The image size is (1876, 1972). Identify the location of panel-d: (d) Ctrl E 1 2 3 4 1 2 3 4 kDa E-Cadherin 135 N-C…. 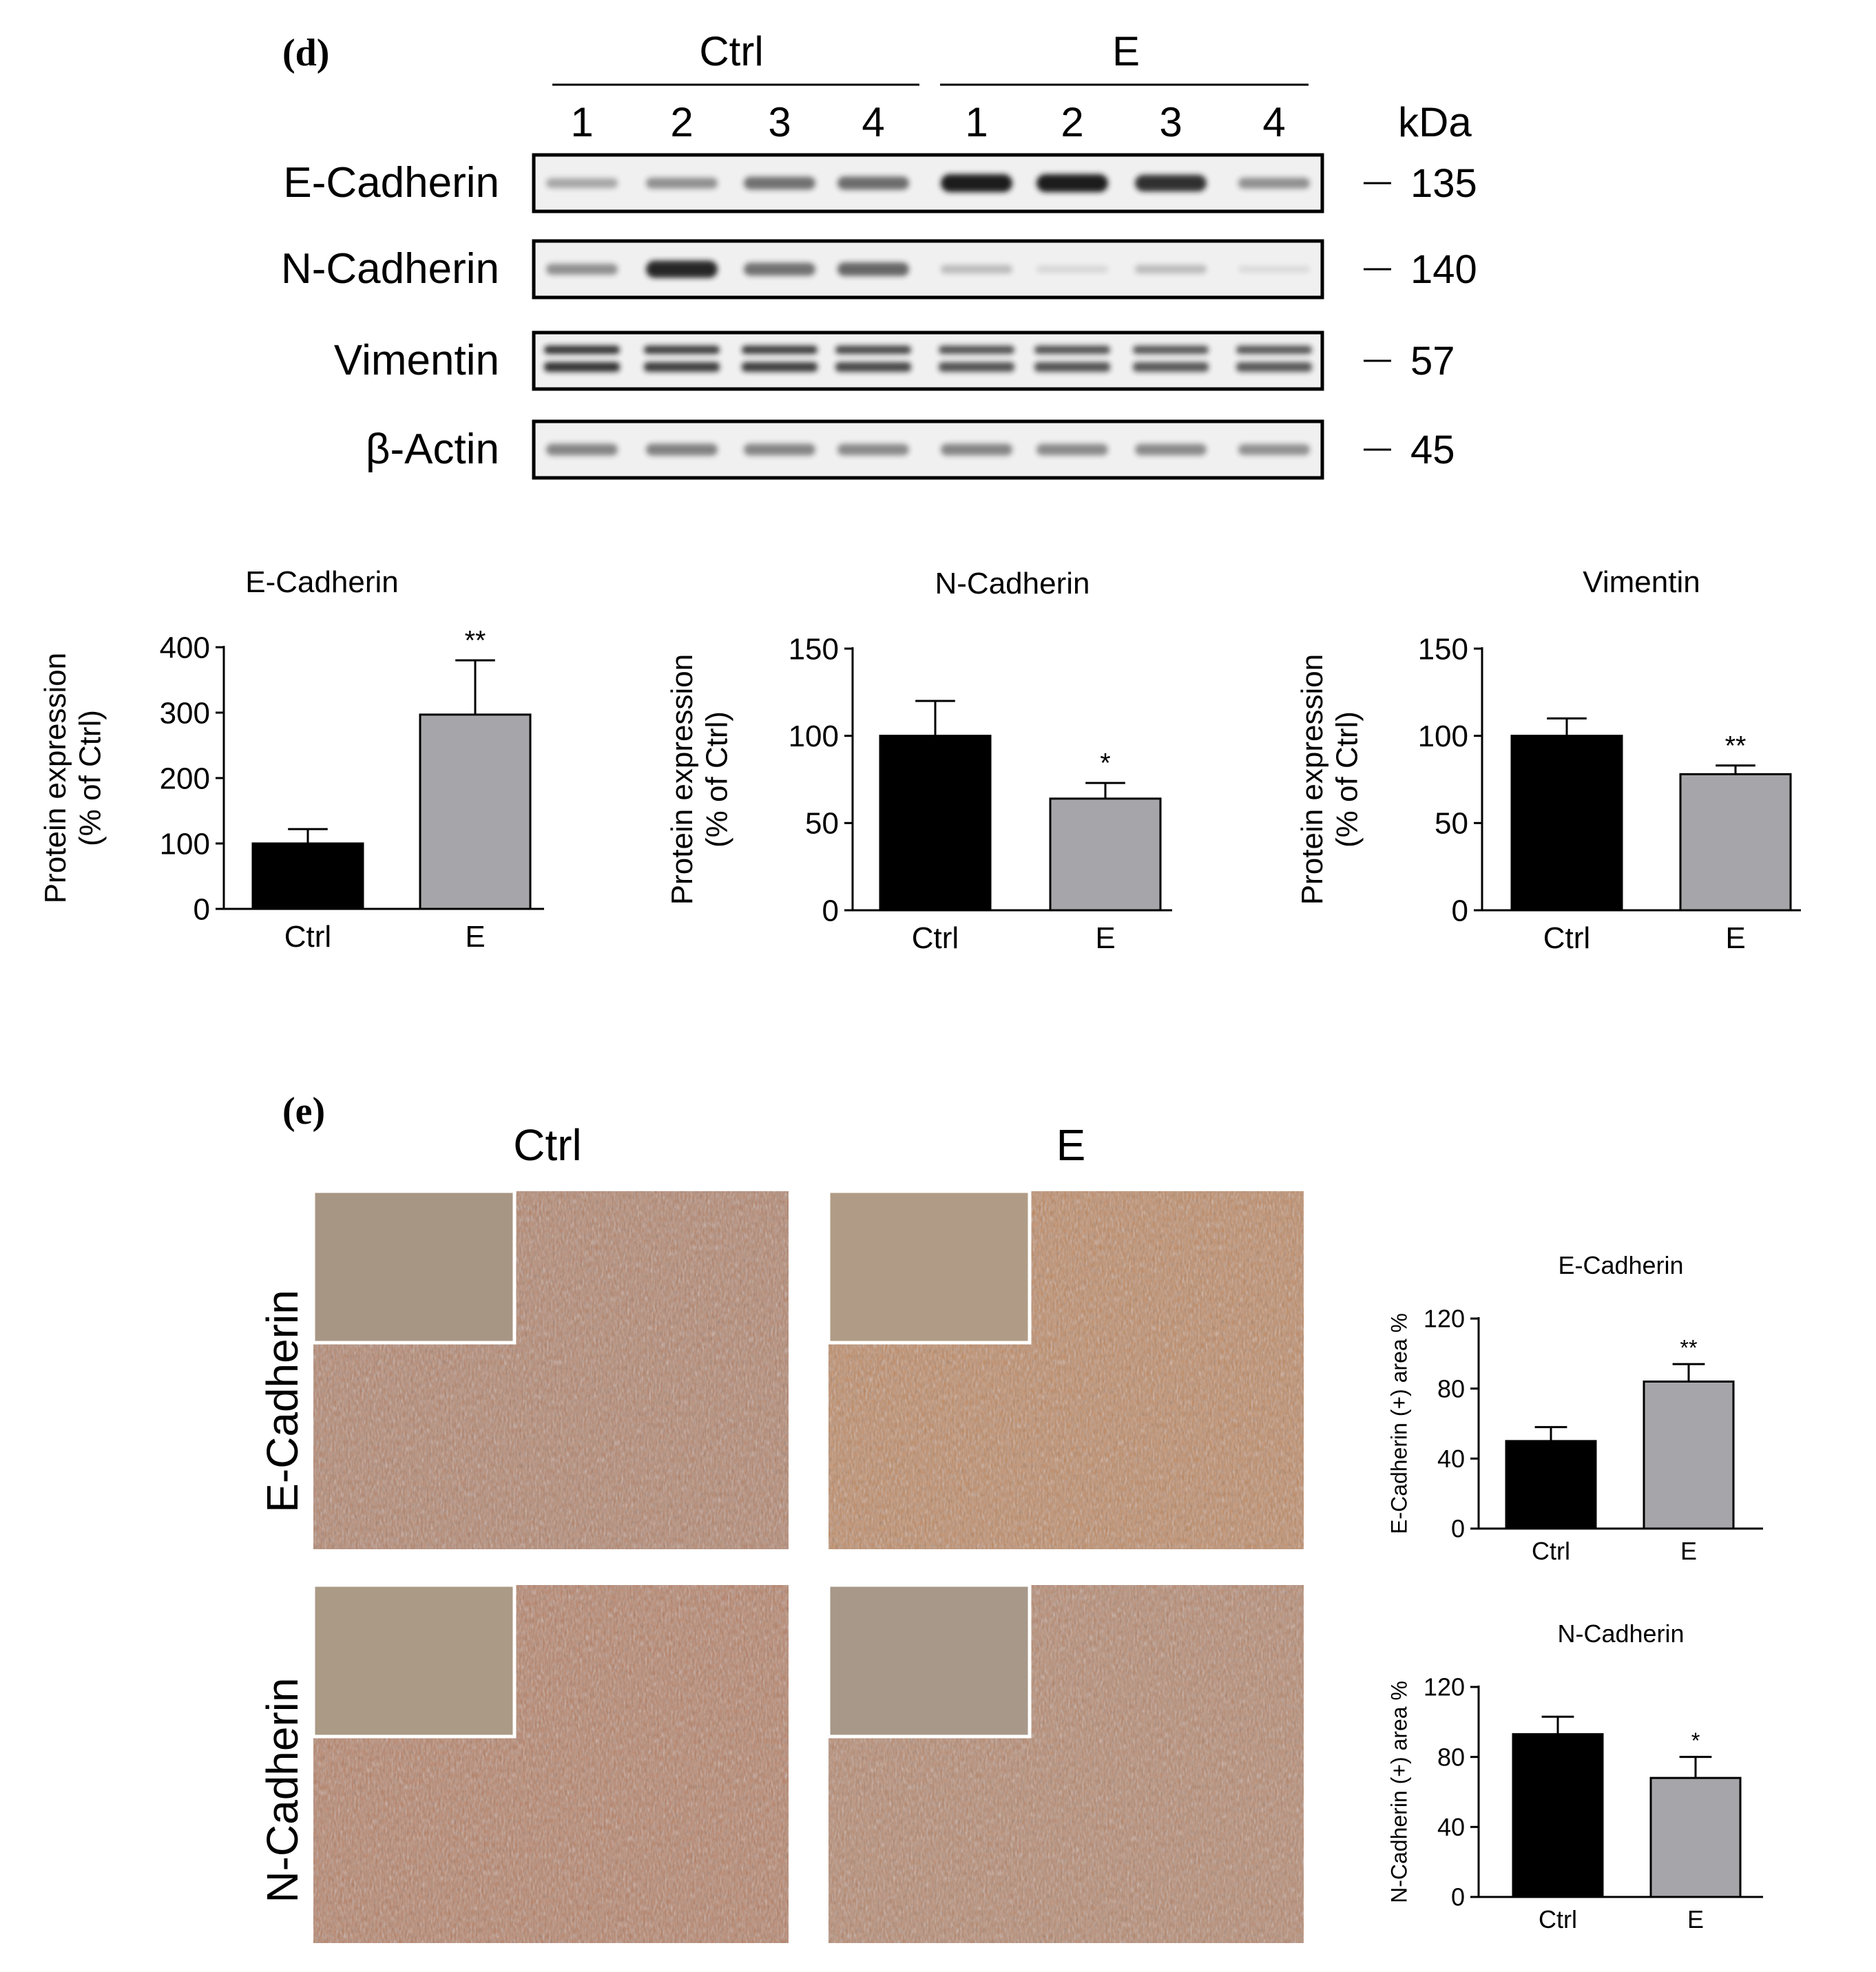
(879, 254).